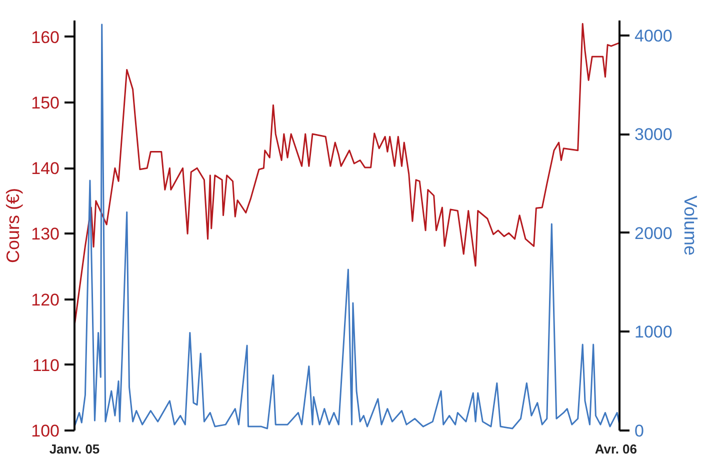 The width and height of the screenshot is (703, 473). What do you see at coordinates (13, 226) in the screenshot?
I see `y-axis-title: Cours (€)` at bounding box center [13, 226].